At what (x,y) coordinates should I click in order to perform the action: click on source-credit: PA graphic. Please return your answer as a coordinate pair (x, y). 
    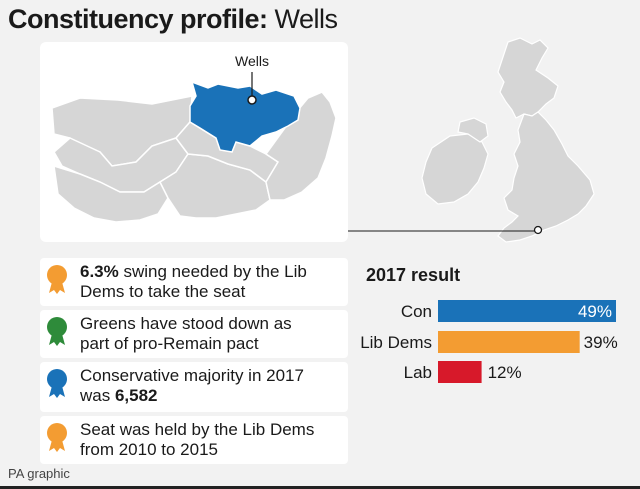
    Looking at the image, I should click on (39, 473).